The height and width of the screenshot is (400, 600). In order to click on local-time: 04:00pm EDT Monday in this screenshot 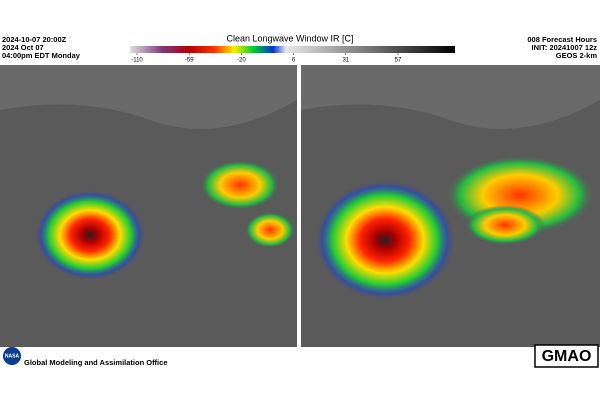, I will do `click(41, 55)`.